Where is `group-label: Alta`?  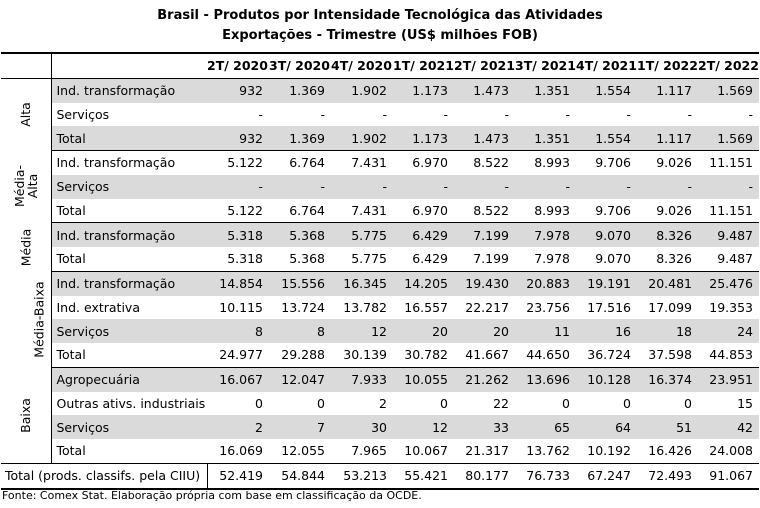
group-label: Alta is located at coordinates (26, 114).